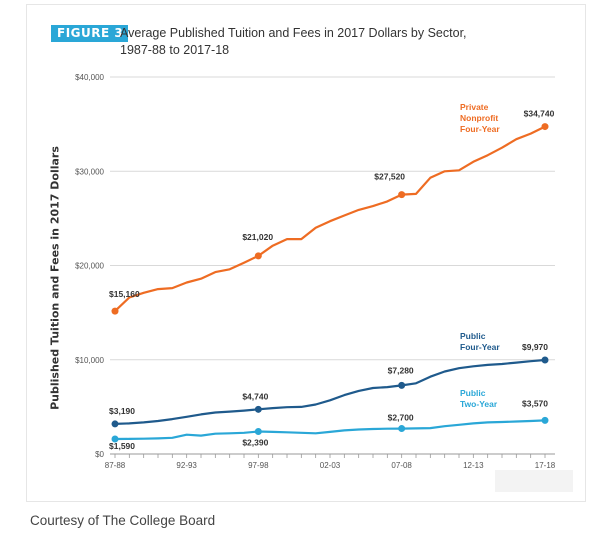 The width and height of the screenshot is (599, 537). Describe the element at coordinates (258, 465) in the screenshot. I see `x-tick-label: 97-98` at that location.